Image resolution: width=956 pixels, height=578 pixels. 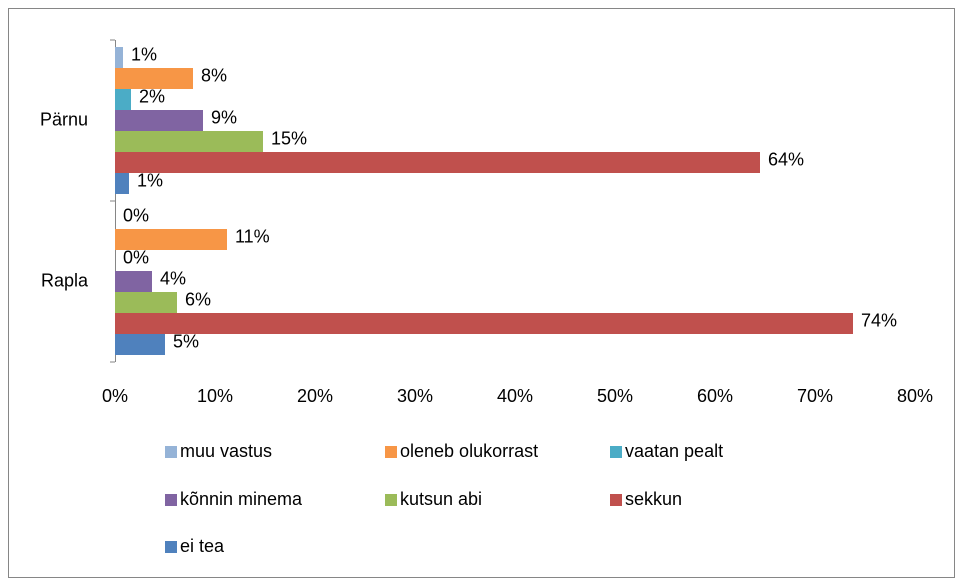 What do you see at coordinates (186, 341) in the screenshot?
I see `data-label: 5%` at bounding box center [186, 341].